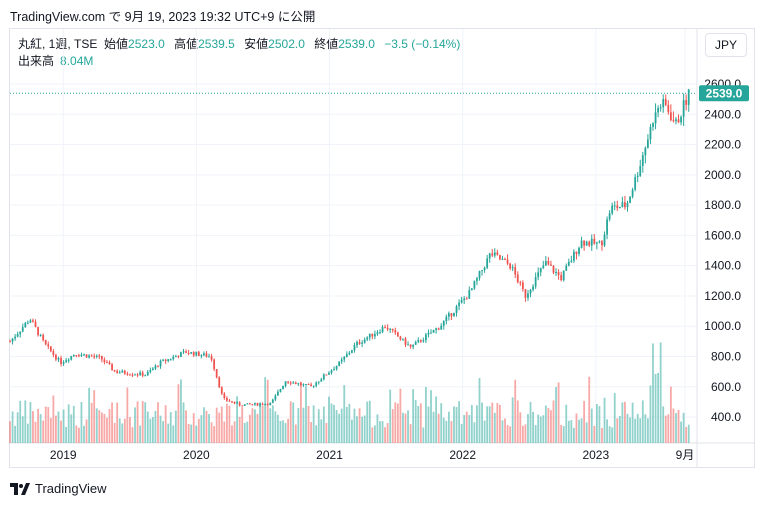 This screenshot has width=765, height=506. What do you see at coordinates (256, 44) in the screenshot?
I see `low-label: 安値` at bounding box center [256, 44].